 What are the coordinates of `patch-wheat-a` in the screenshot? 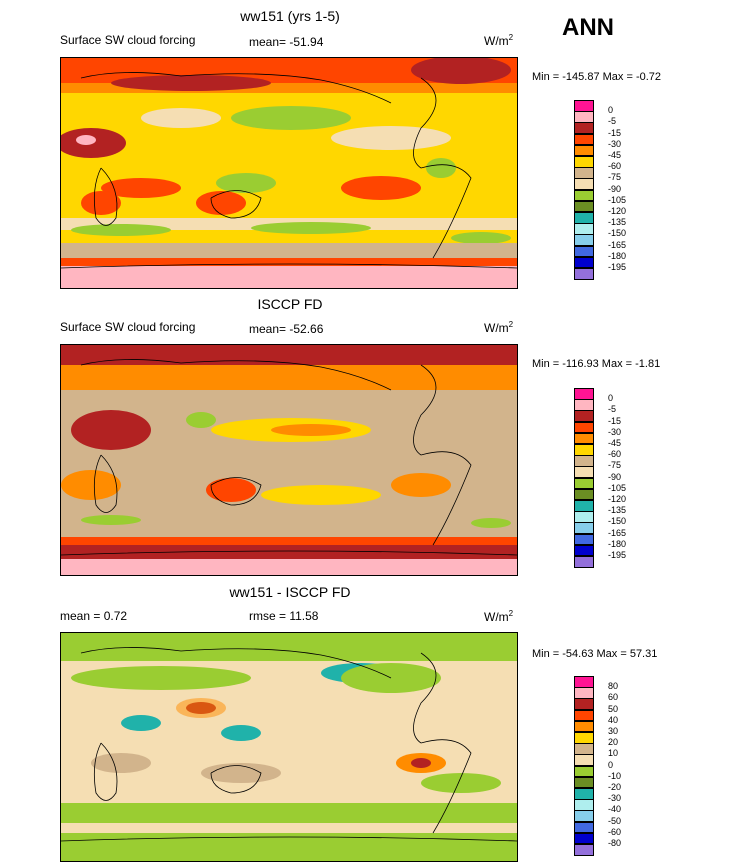 It's located at (181, 118).